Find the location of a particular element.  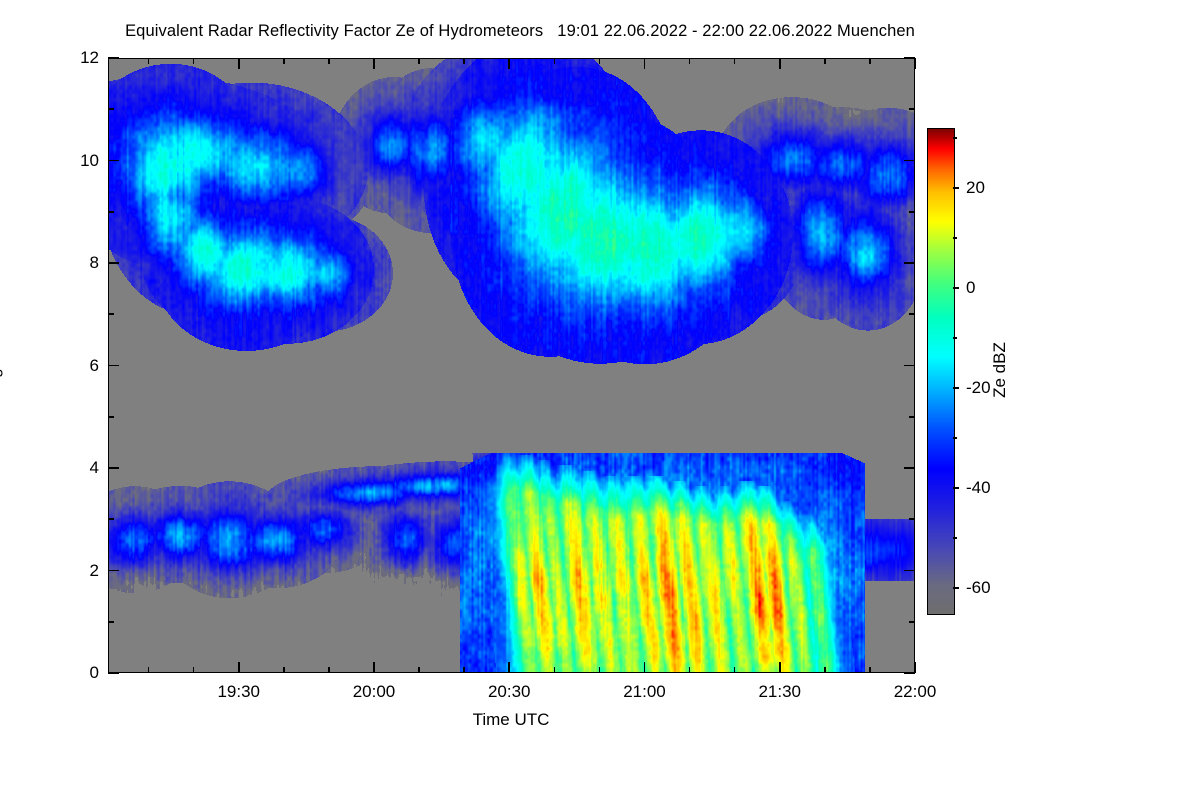

y-tick-label: 12 is located at coordinates (89, 57).